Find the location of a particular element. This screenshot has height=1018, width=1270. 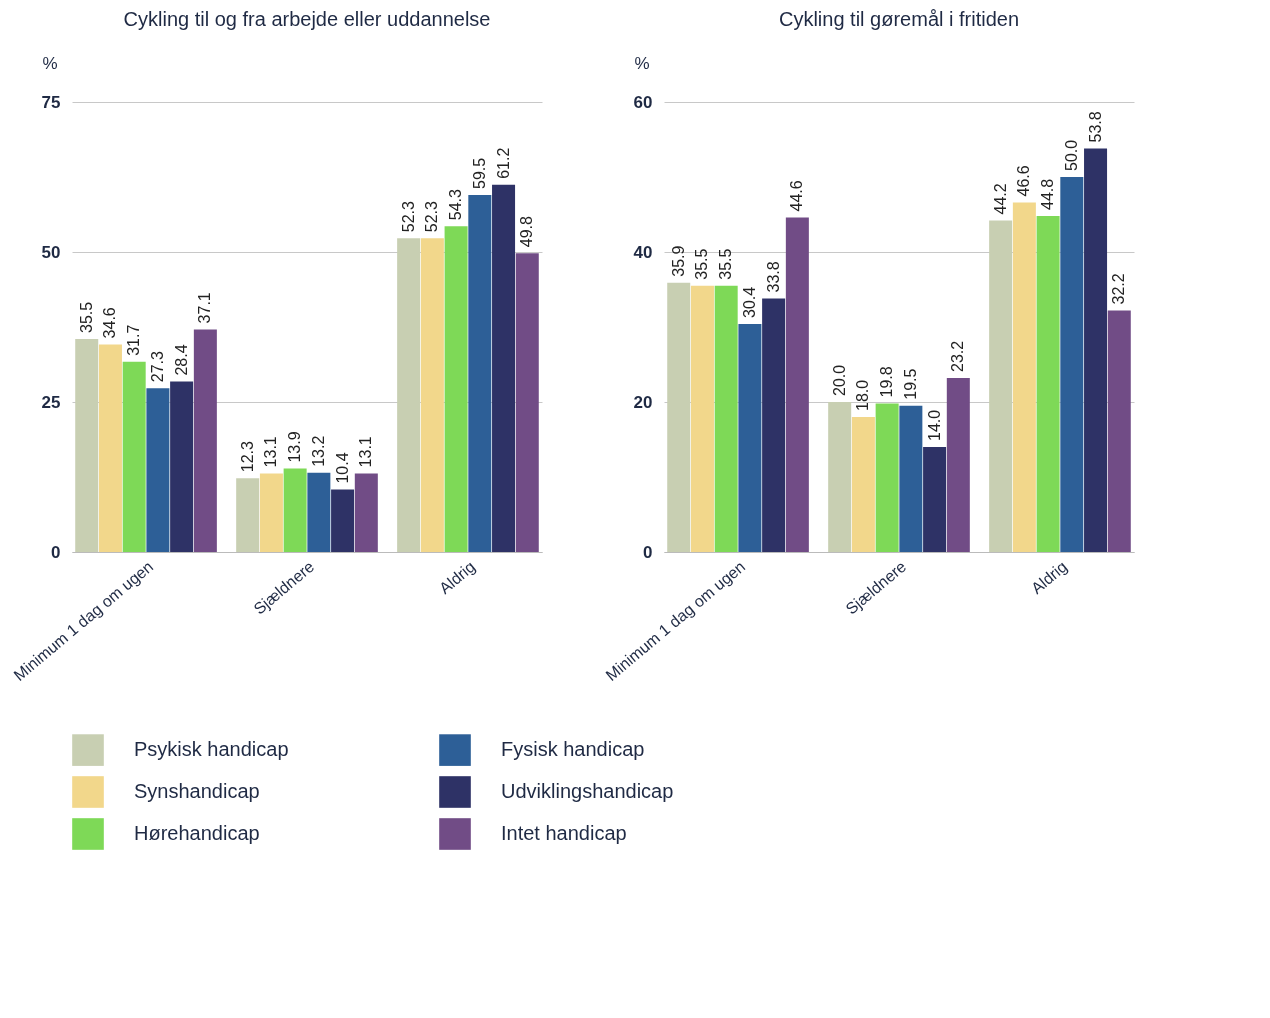

data-label: 14.0 is located at coordinates (934, 425).